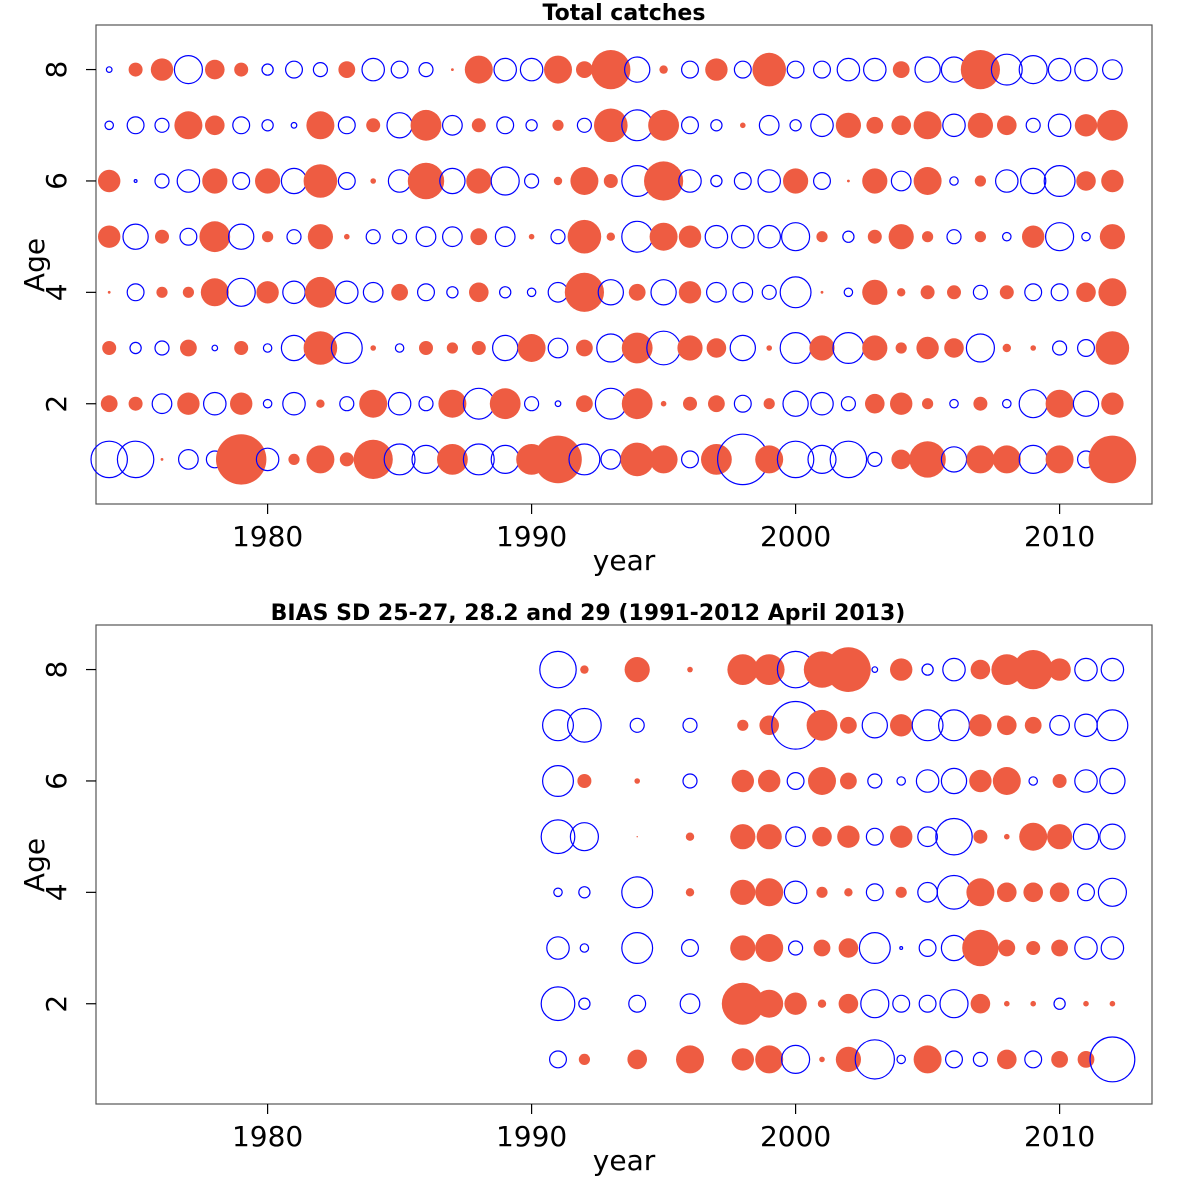 This screenshot has width=1200, height=1200. Describe the element at coordinates (848, 348) in the screenshot. I see `bubble-age3-2002` at that location.